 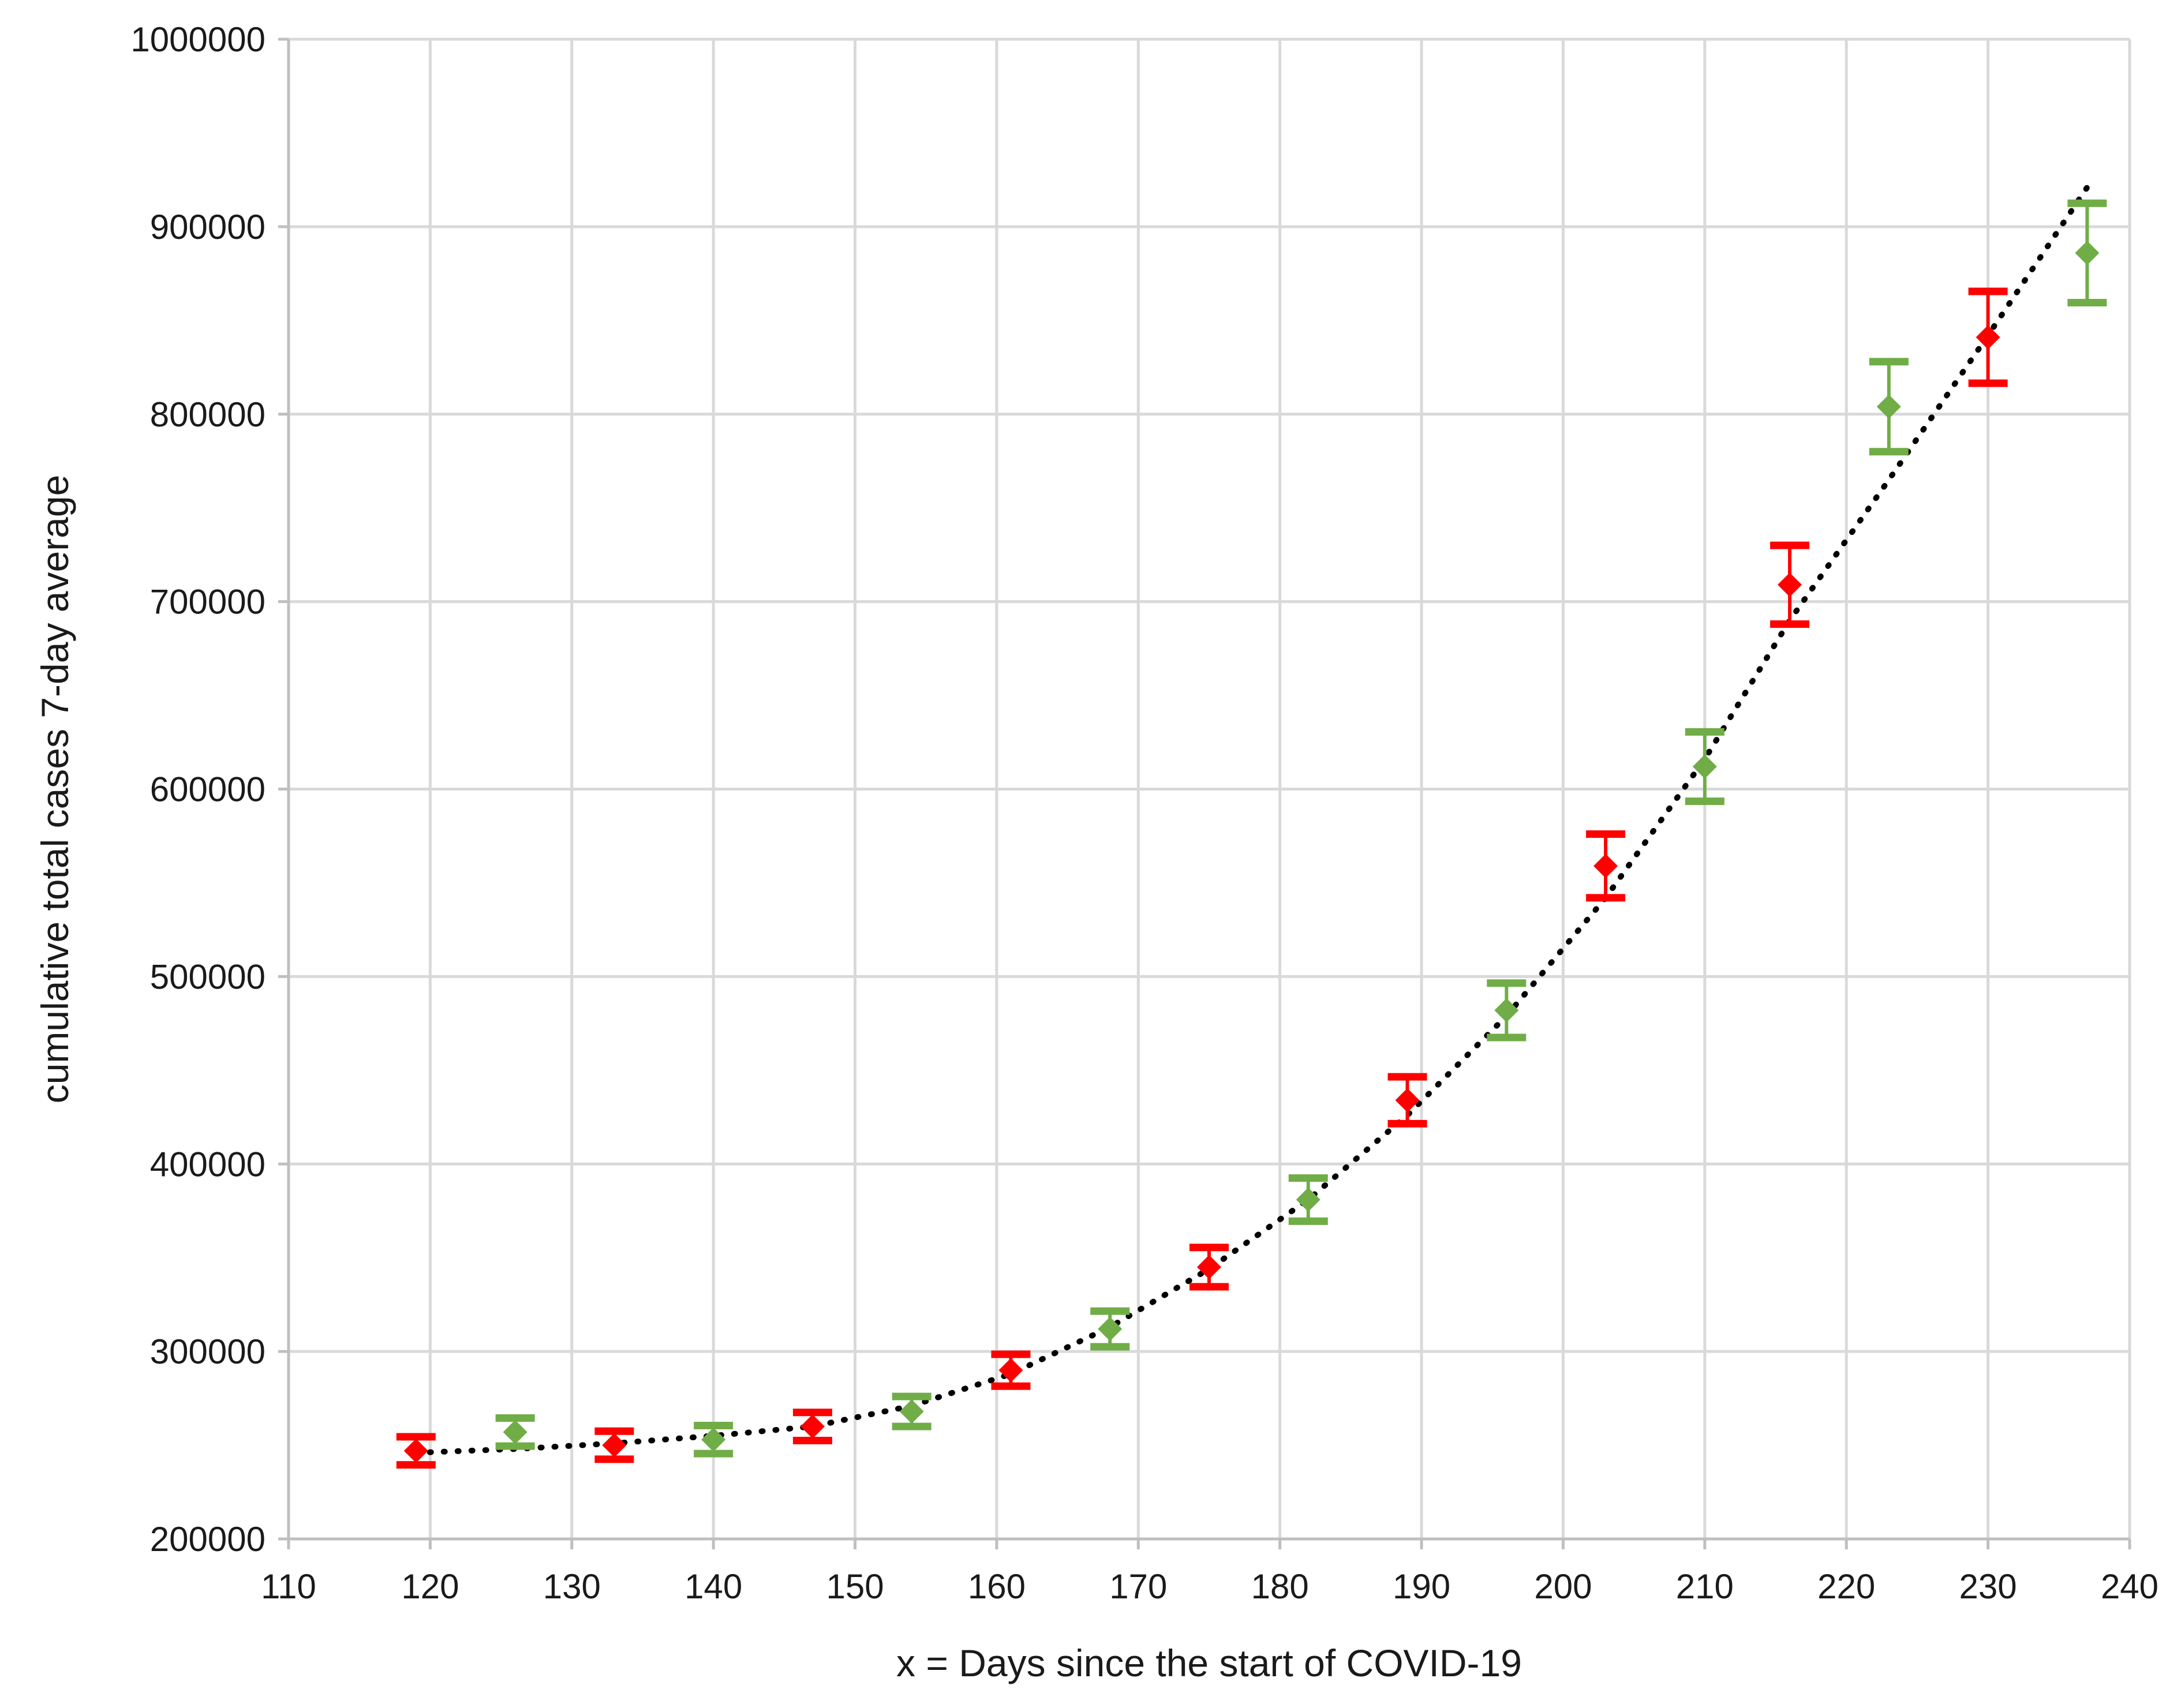 I want to click on x-tick-label: 220, so click(x=1846, y=1586).